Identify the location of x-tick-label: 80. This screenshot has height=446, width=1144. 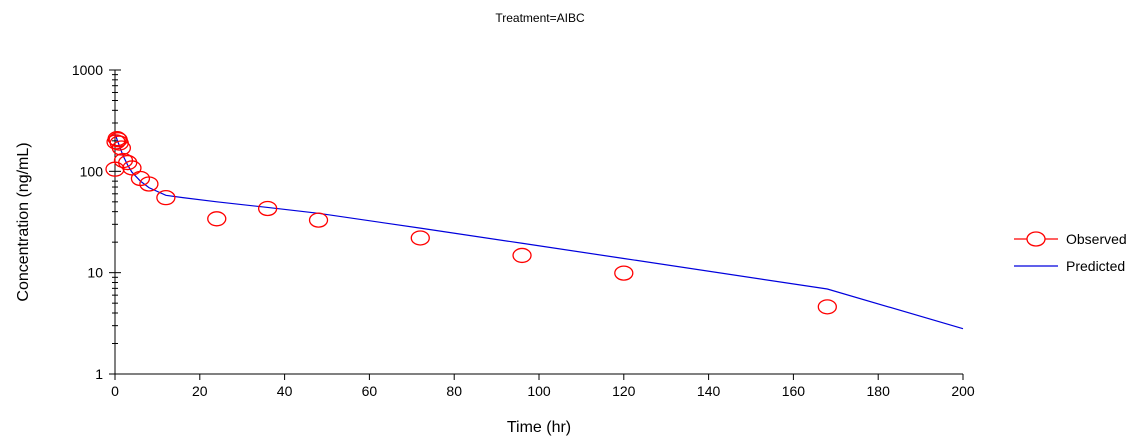
(454, 391).